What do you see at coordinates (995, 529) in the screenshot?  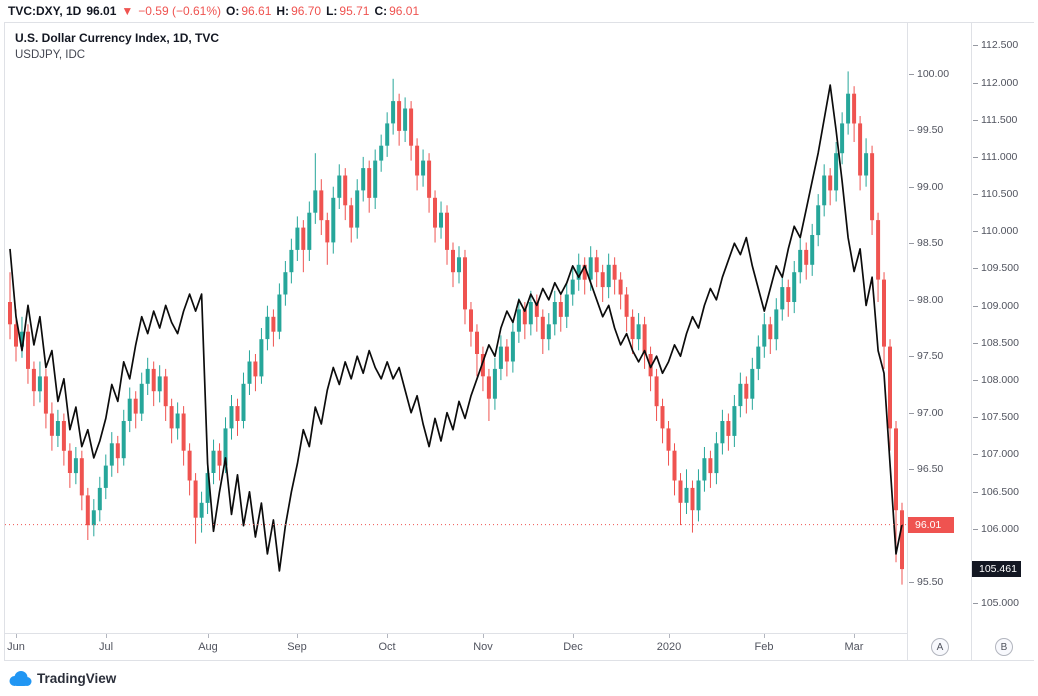 I see `price-tick-label: 106.000` at bounding box center [995, 529].